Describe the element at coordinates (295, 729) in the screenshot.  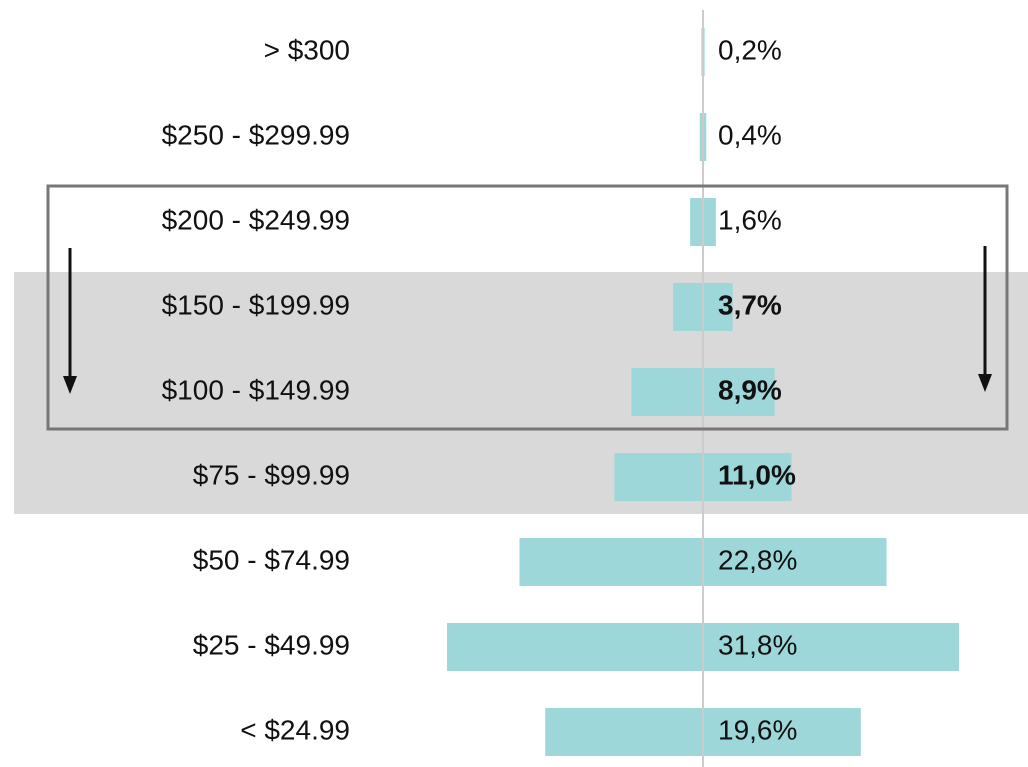
I see `category-label: < $24.99` at that location.